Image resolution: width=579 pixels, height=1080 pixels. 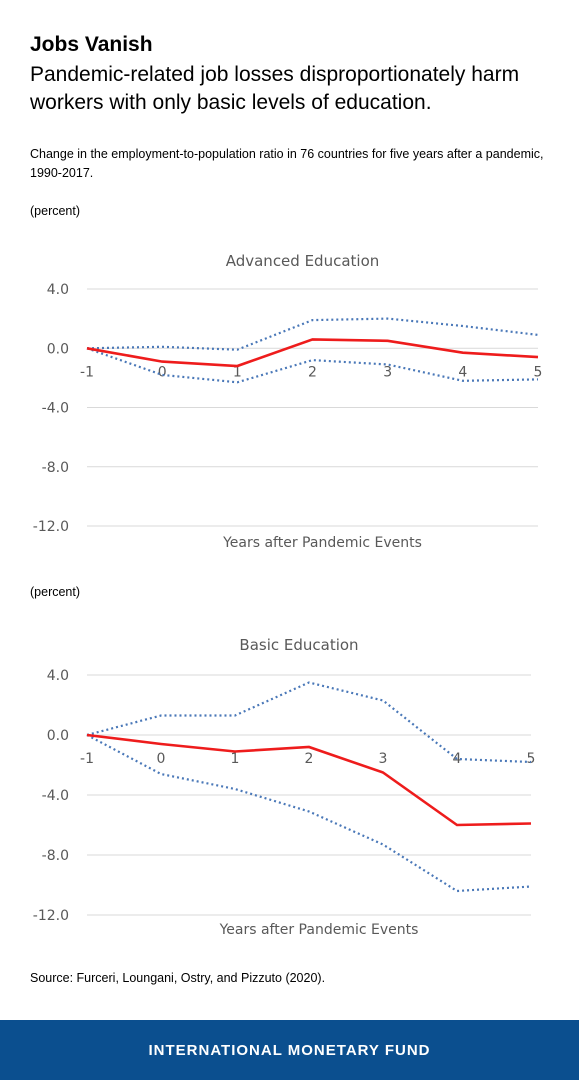 What do you see at coordinates (55, 592) in the screenshot?
I see `unit-label-basic: (percent)` at bounding box center [55, 592].